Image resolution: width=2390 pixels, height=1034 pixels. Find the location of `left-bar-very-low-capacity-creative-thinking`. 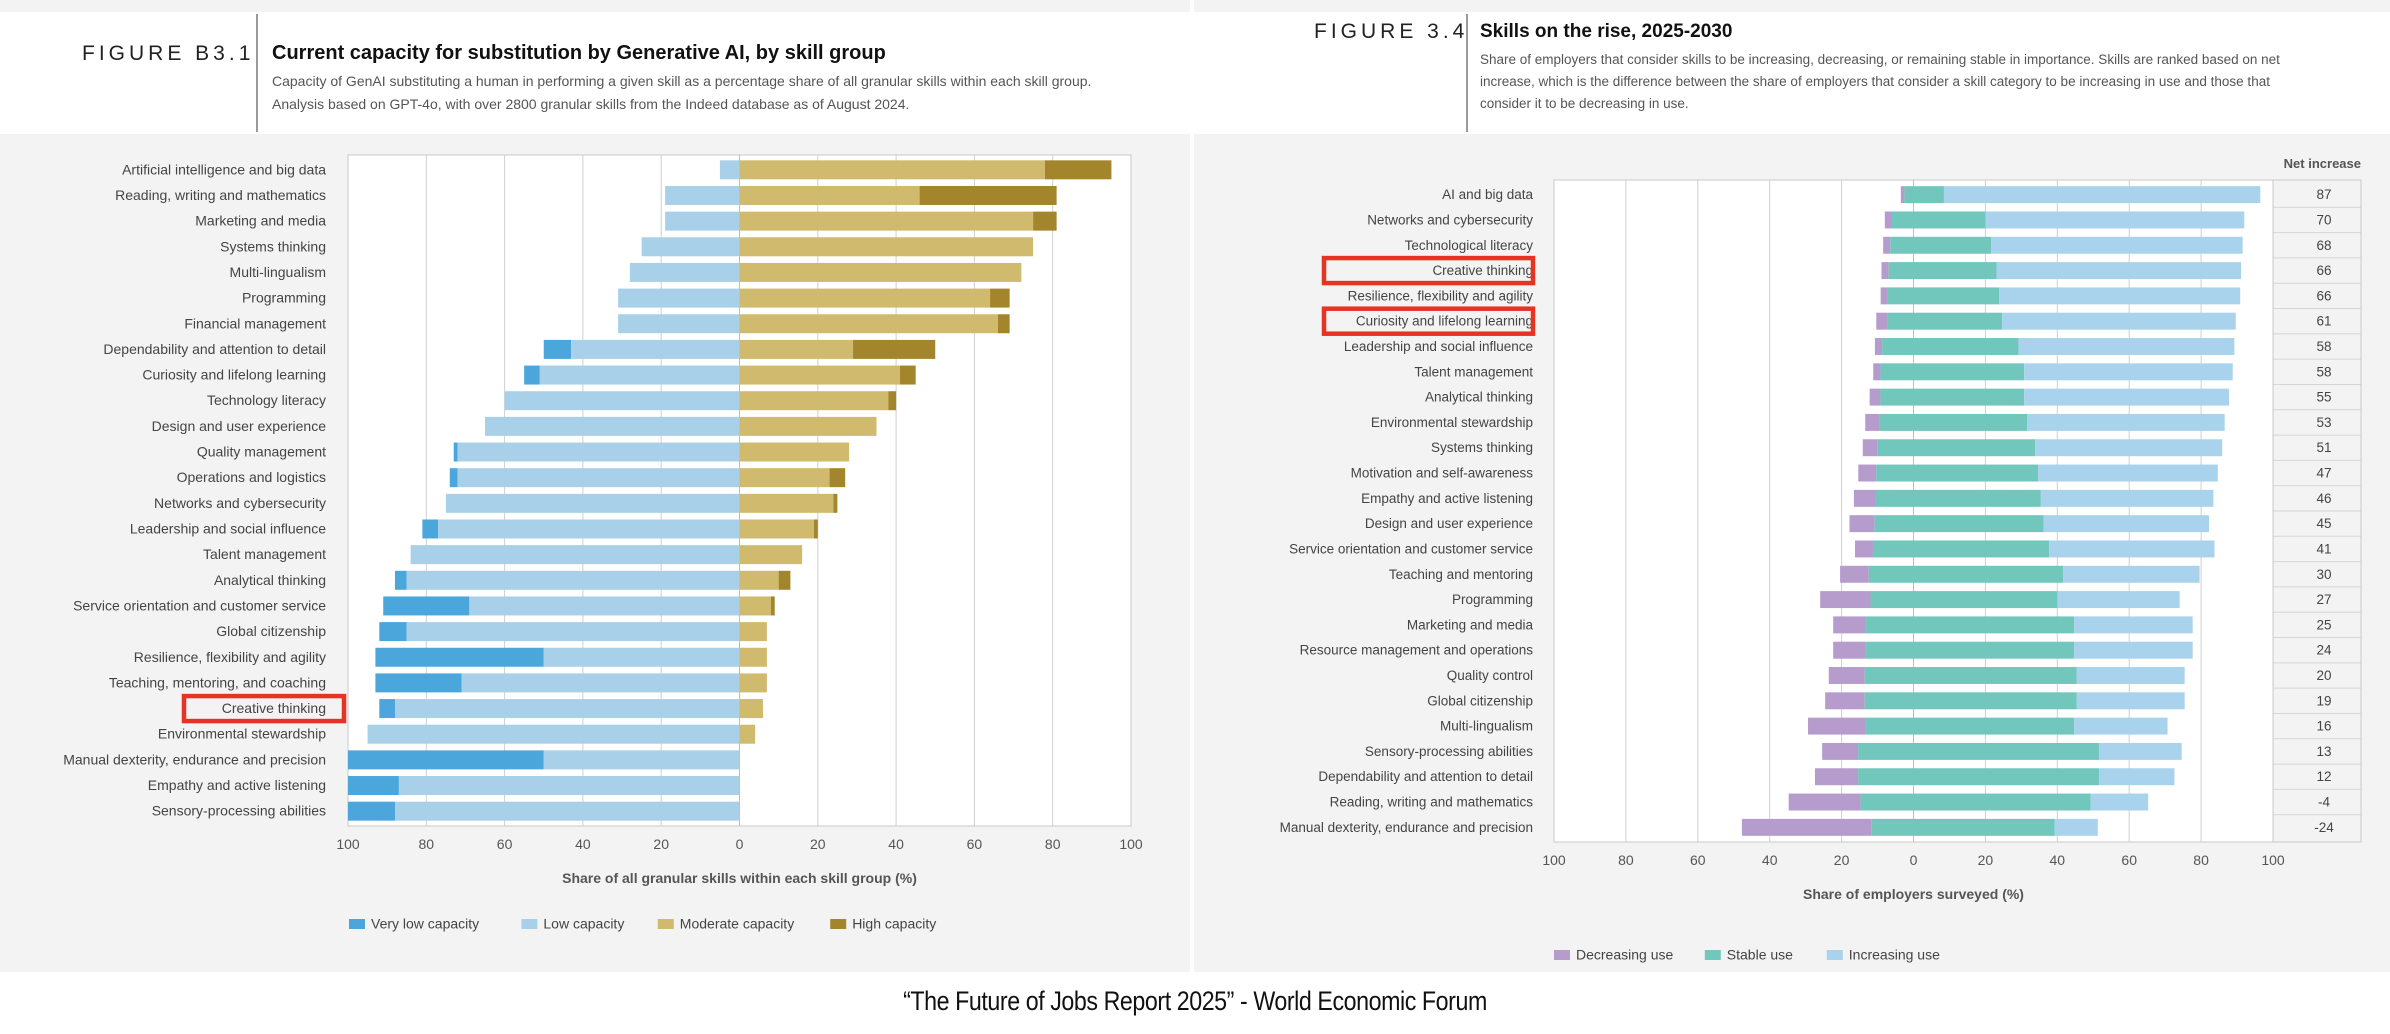

left-bar-very-low-capacity-creative-thinking is located at coordinates (387, 709).